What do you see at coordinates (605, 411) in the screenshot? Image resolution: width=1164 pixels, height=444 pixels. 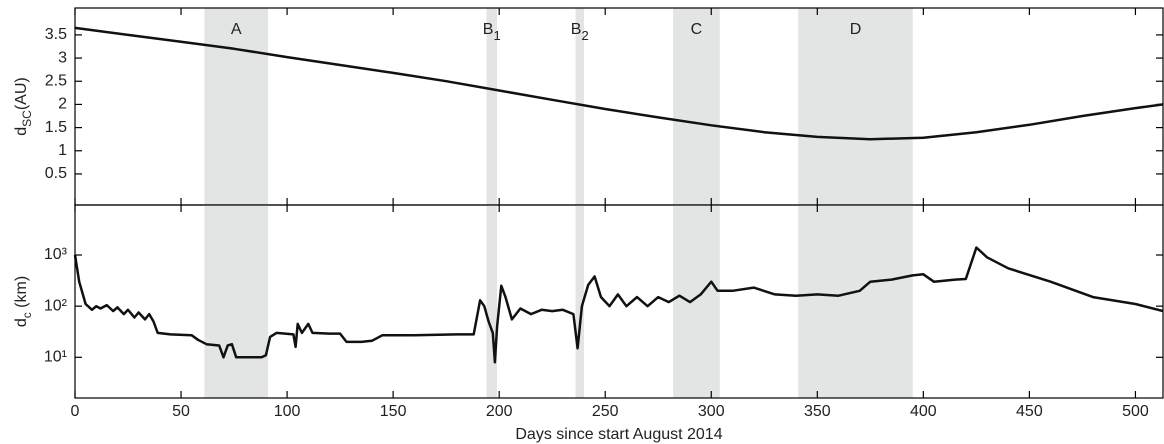 I see `x-tick-label: 250` at bounding box center [605, 411].